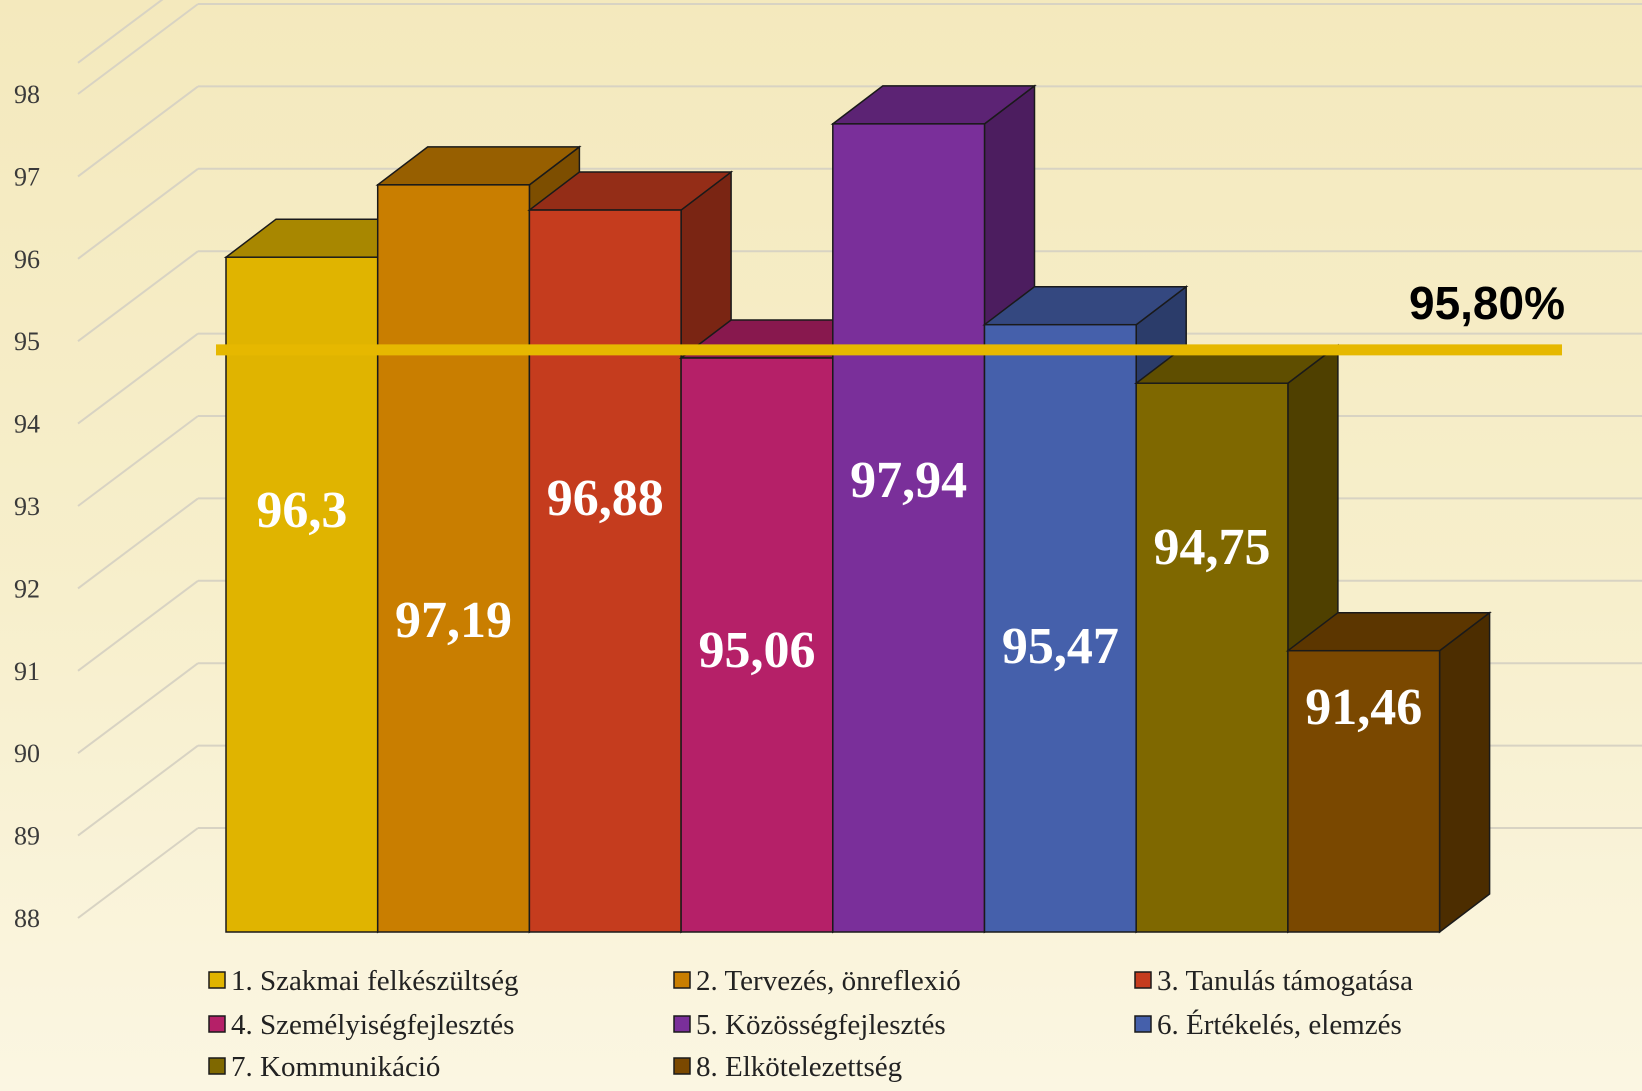  Describe the element at coordinates (828, 981) in the screenshot. I see `legend-label: 2. Tervezés, önreflexió` at that location.